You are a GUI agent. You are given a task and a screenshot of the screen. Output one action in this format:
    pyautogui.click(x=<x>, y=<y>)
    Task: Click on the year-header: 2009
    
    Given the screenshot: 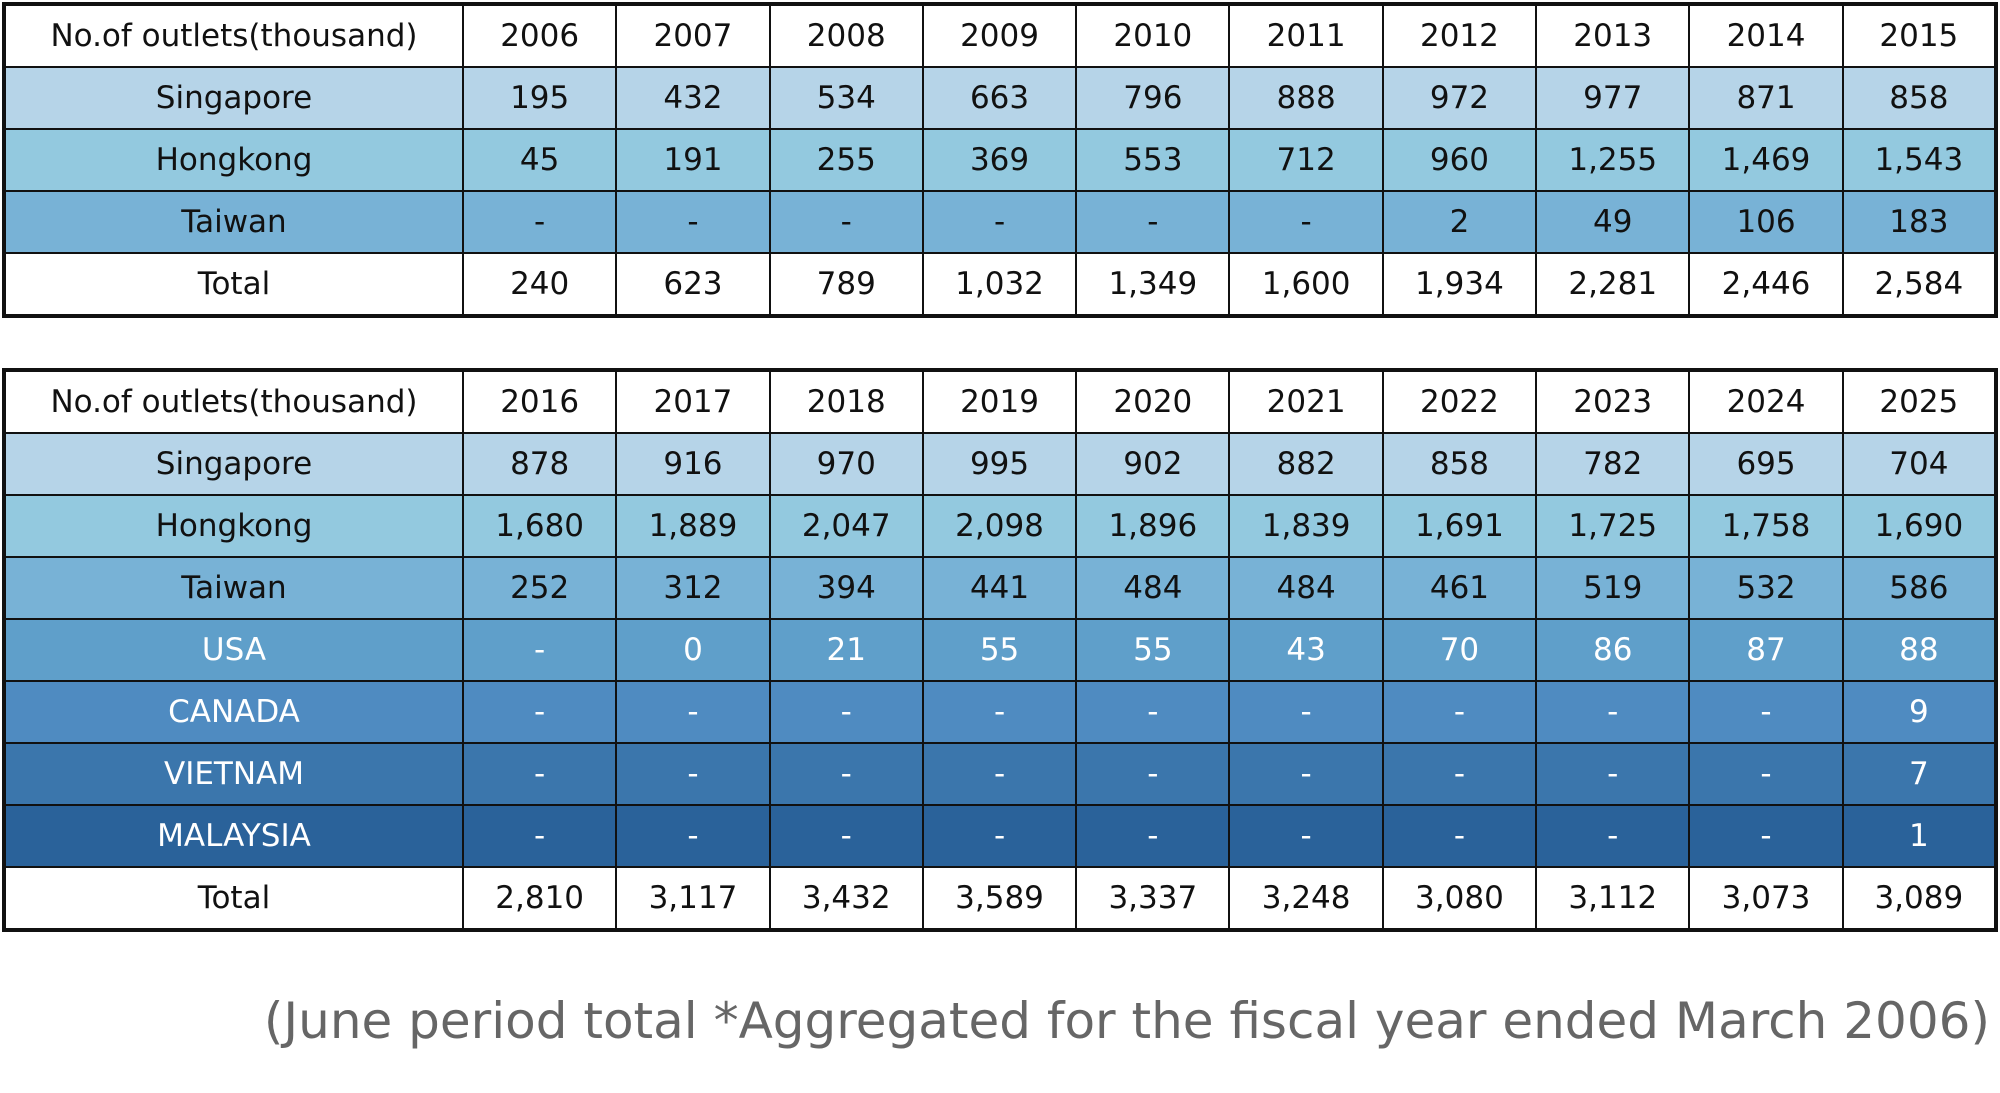 What is the action you would take?
    pyautogui.click(x=999, y=35)
    